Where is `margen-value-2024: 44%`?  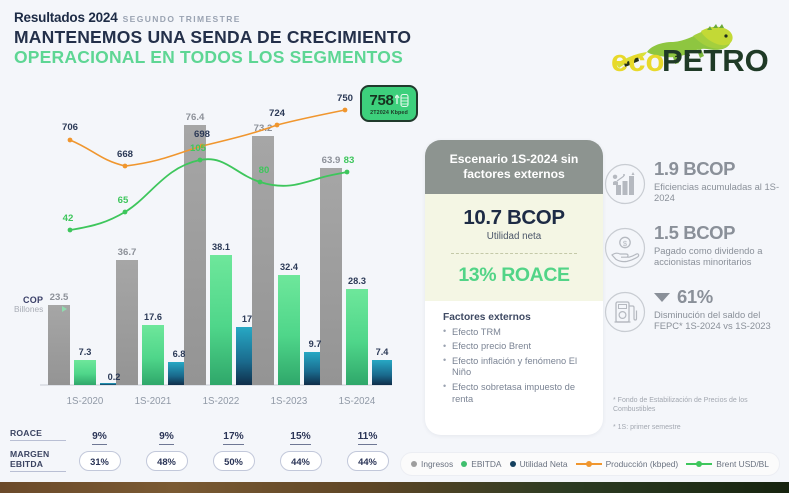 margen-value-2024: 44% is located at coordinates (367, 461).